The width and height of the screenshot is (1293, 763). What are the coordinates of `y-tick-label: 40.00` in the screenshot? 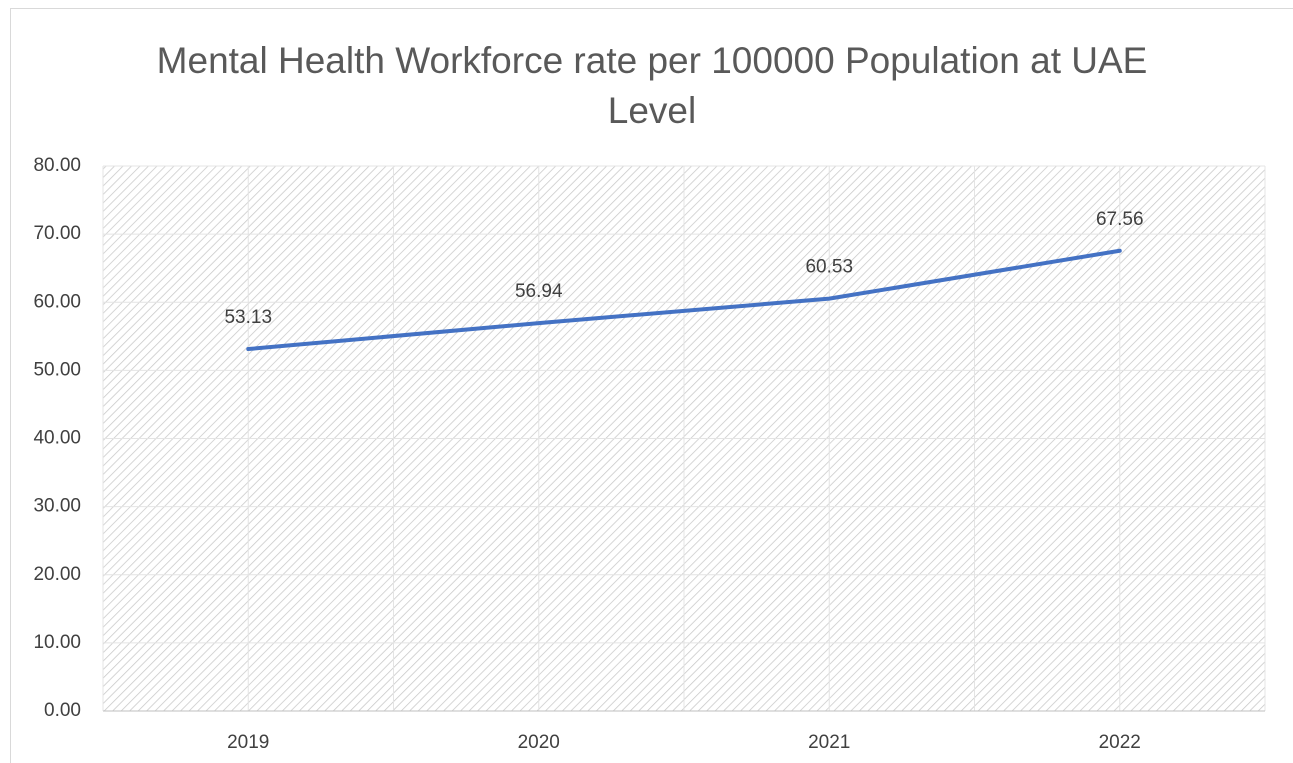 It's located at (57, 438).